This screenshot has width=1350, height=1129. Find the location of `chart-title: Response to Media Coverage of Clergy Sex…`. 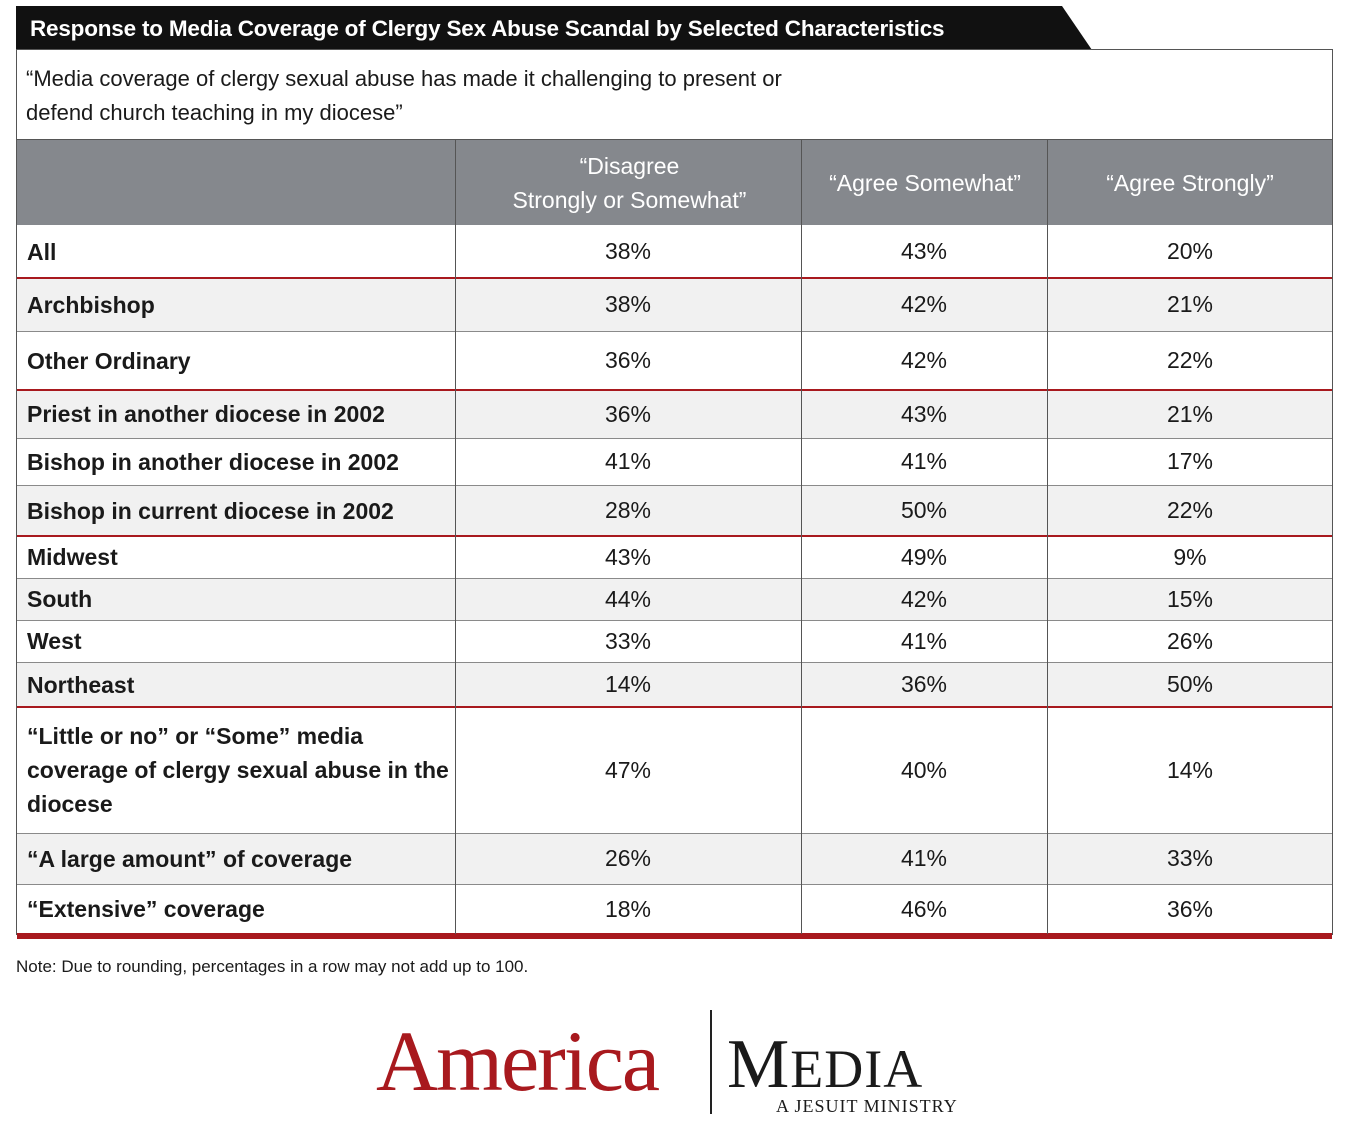

chart-title: Response to Media Coverage of Clergy Sex… is located at coordinates (487, 28).